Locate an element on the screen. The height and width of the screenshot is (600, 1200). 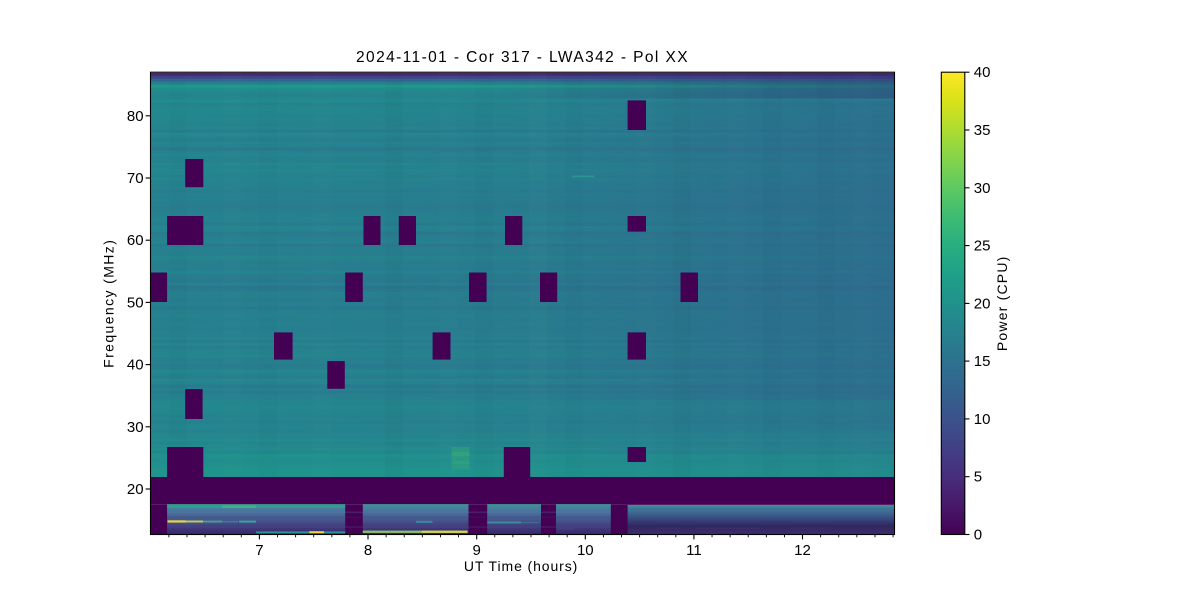
svg-text: 70 is located at coordinates (135, 178).